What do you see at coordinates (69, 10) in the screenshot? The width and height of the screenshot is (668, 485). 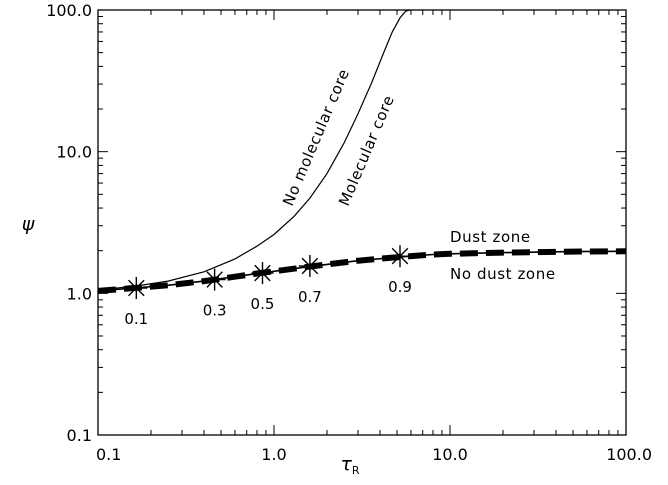 I see `y-tick-label: 100.0` at bounding box center [69, 10].